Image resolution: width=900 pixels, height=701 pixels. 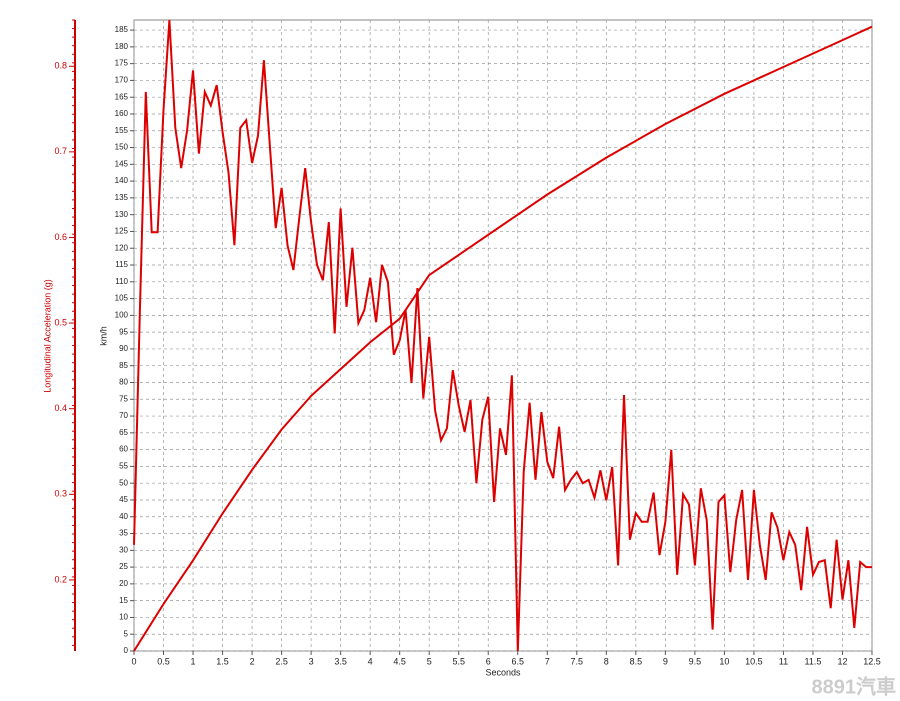 What do you see at coordinates (122, 80) in the screenshot?
I see `y-tick-label: 170` at bounding box center [122, 80].